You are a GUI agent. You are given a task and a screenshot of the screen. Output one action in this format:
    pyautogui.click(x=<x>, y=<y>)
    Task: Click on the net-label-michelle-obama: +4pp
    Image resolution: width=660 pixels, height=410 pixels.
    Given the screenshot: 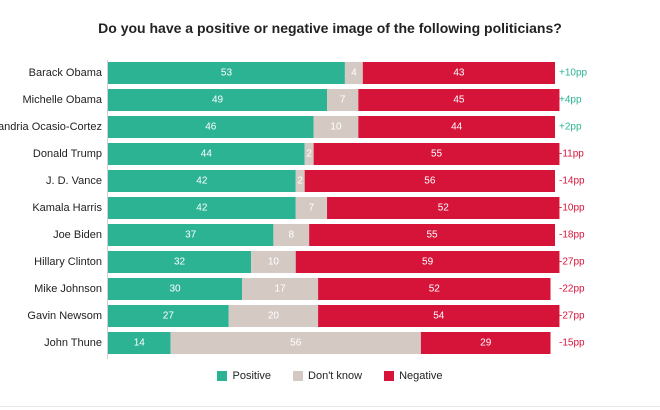 What is the action you would take?
    pyautogui.click(x=570, y=100)
    